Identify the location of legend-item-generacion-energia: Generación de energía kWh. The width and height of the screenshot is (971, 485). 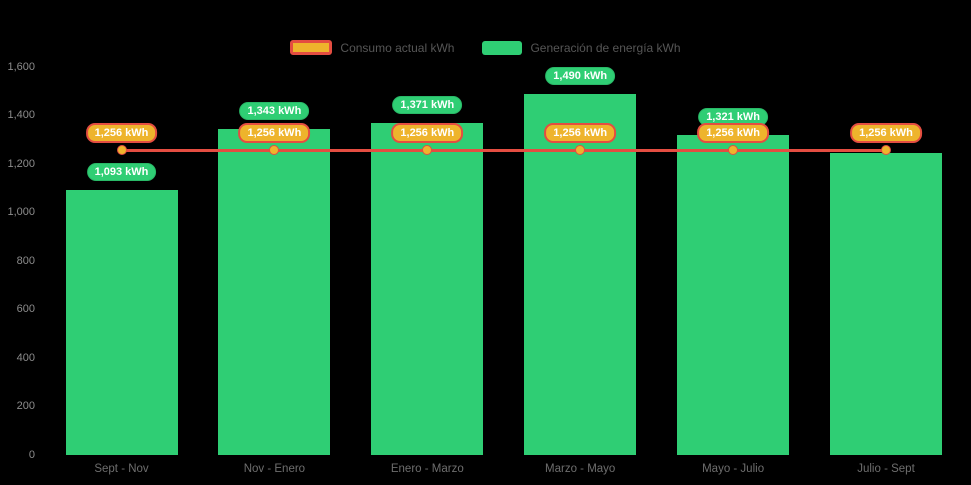
(581, 47).